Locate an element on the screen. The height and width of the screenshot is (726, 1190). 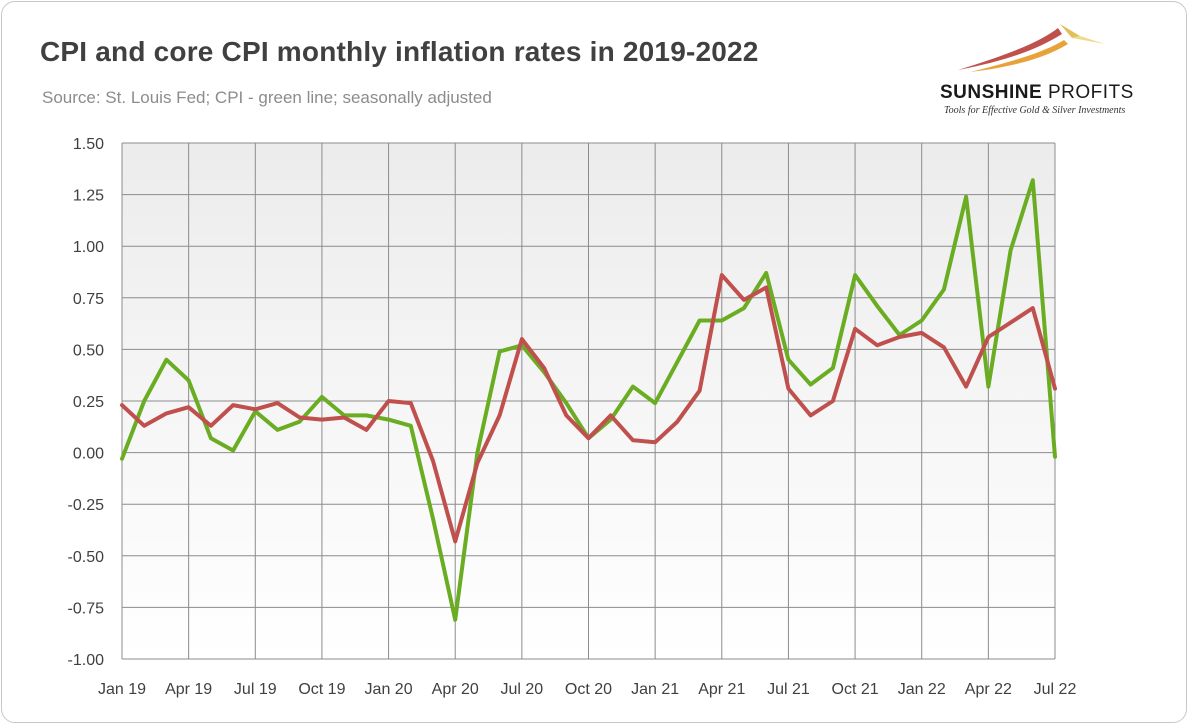
logo-swoosh-icon is located at coordinates (1031, 48).